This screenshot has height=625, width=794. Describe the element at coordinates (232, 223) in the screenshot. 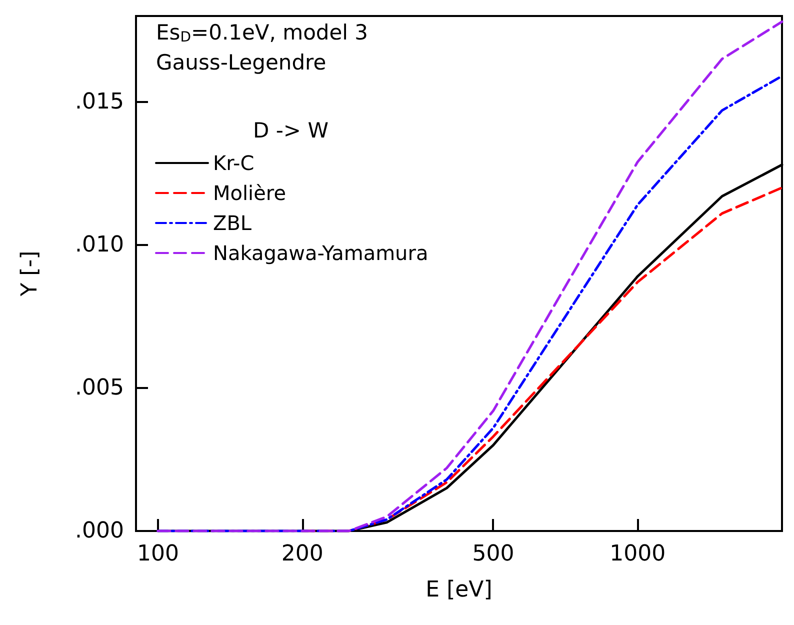

I see `legend-label: ZBL` at that location.